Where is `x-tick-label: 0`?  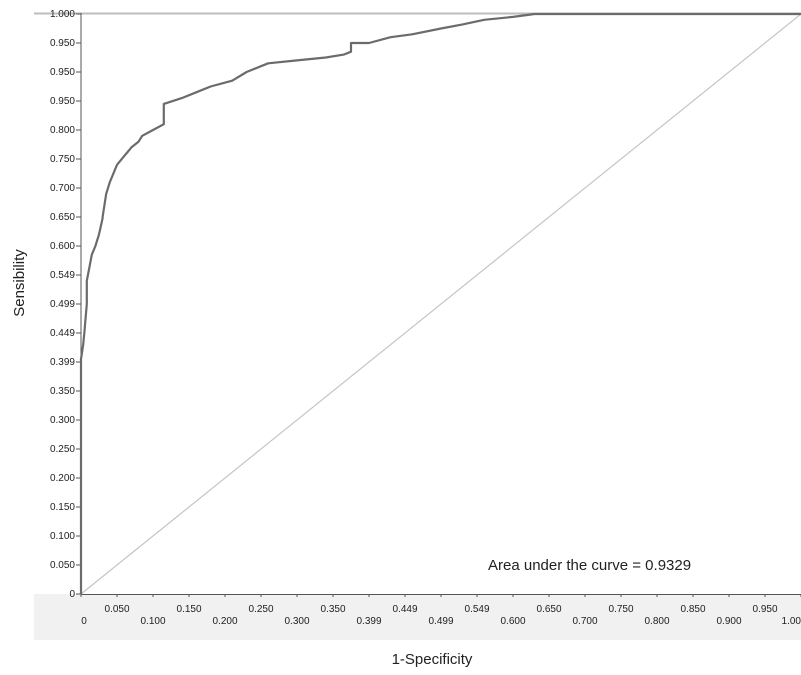 x-tick-label: 0 is located at coordinates (84, 621).